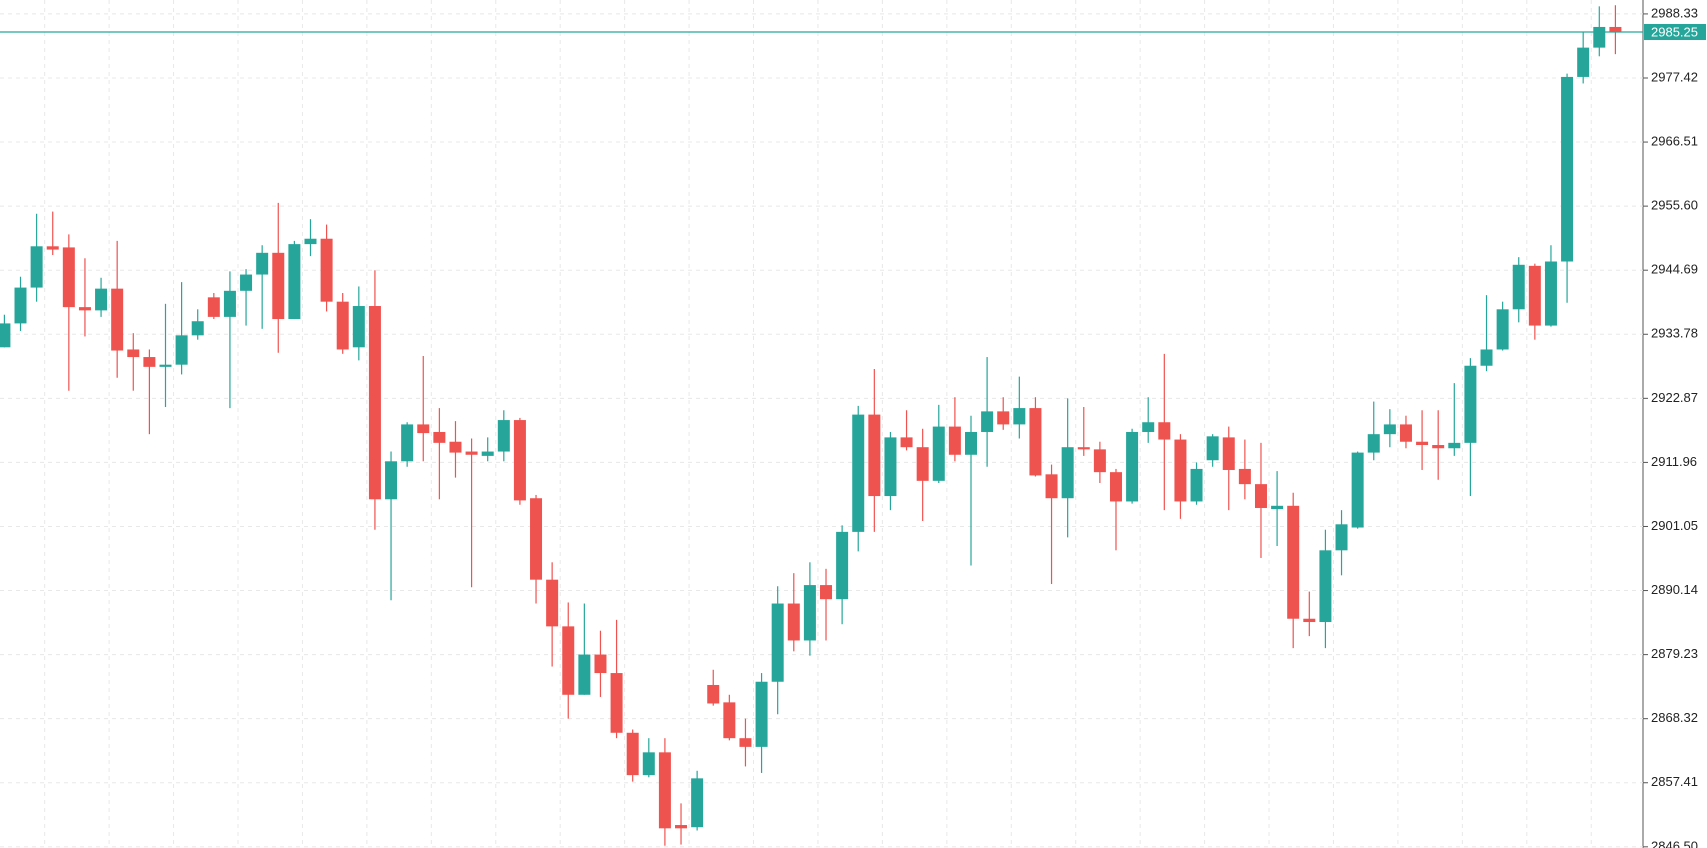  Describe the element at coordinates (1674, 461) in the screenshot. I see `y-tick-label: 2911.96` at that location.